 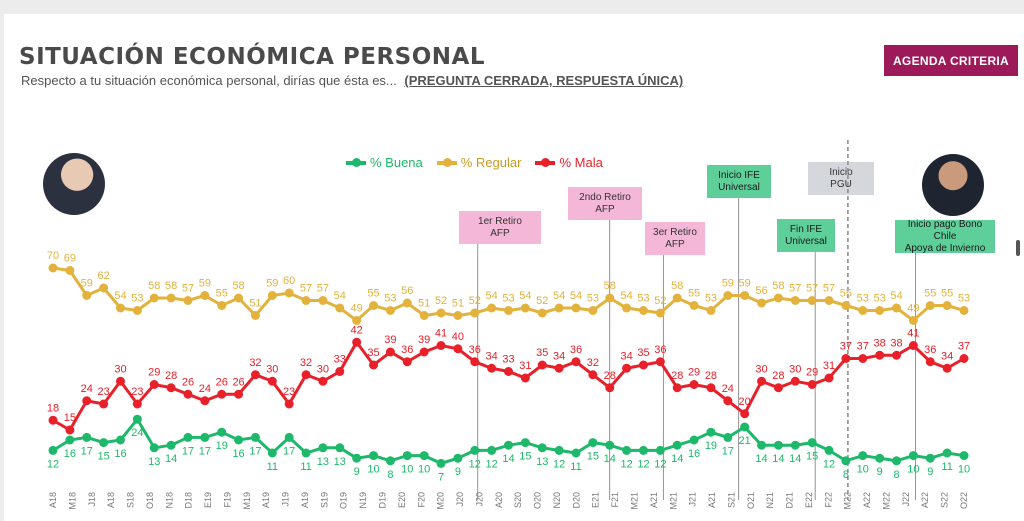 What do you see at coordinates (880, 343) in the screenshot?
I see `data-label-mala: 38` at bounding box center [880, 343].